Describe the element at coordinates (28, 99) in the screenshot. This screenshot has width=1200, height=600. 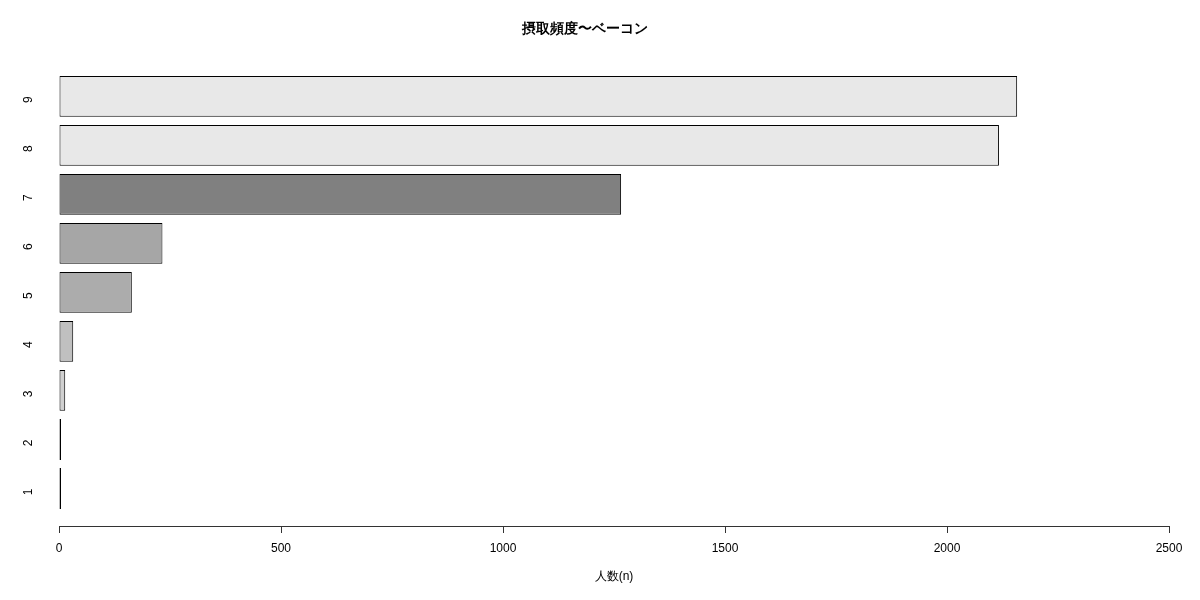
I see `y-tick-label: 9` at that location.